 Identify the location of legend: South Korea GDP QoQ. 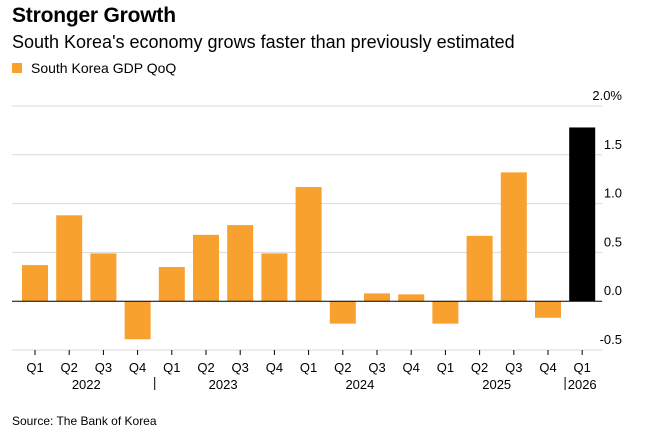
(94, 68).